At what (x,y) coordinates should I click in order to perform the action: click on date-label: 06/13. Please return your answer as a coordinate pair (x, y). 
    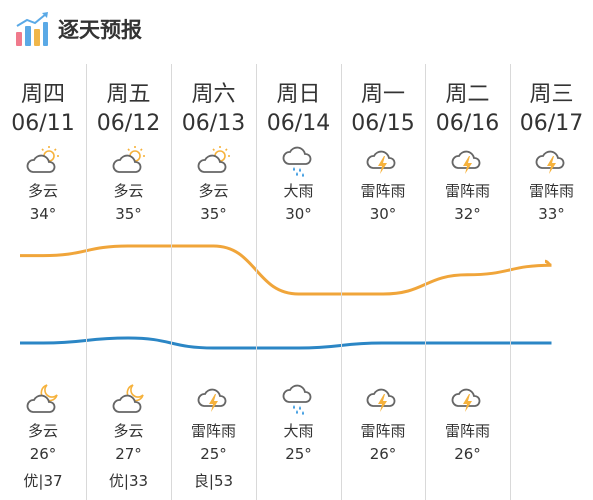
    Looking at the image, I should click on (213, 123).